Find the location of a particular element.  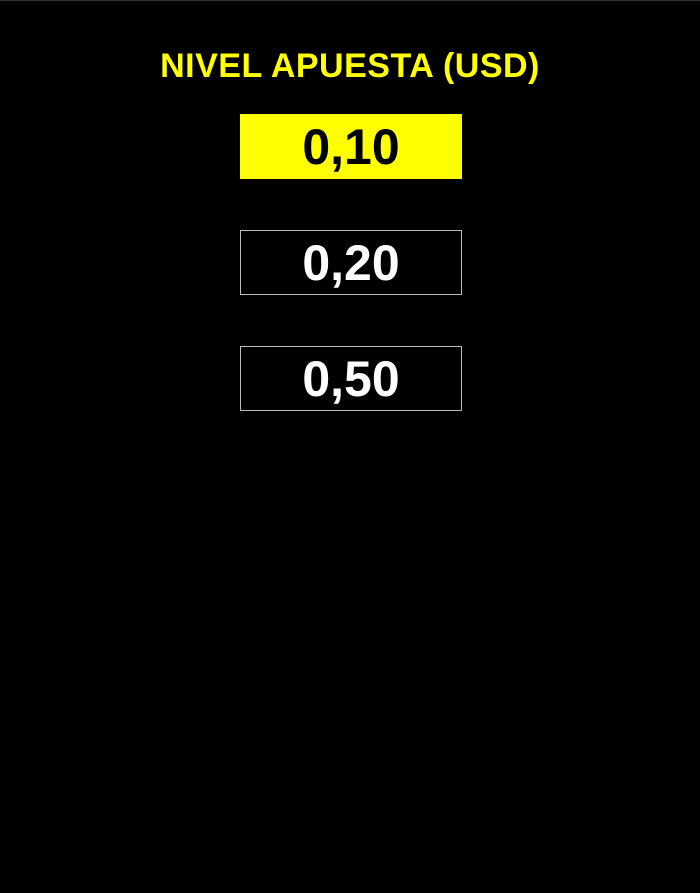

bet-option: 0,10 is located at coordinates (351, 146).